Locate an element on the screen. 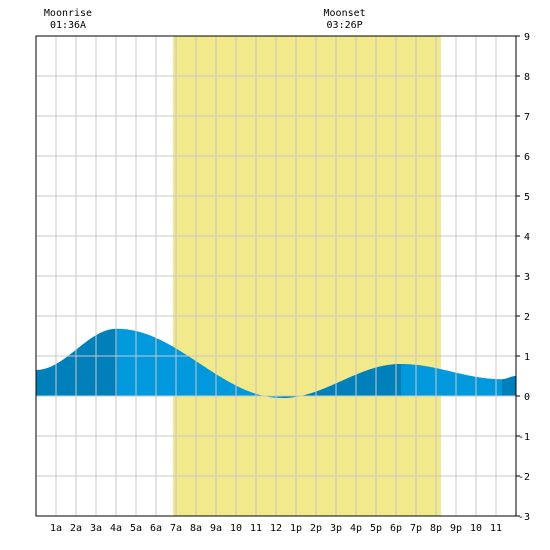 This screenshot has width=550, height=550. x-tick-label: 4a is located at coordinates (116, 528).